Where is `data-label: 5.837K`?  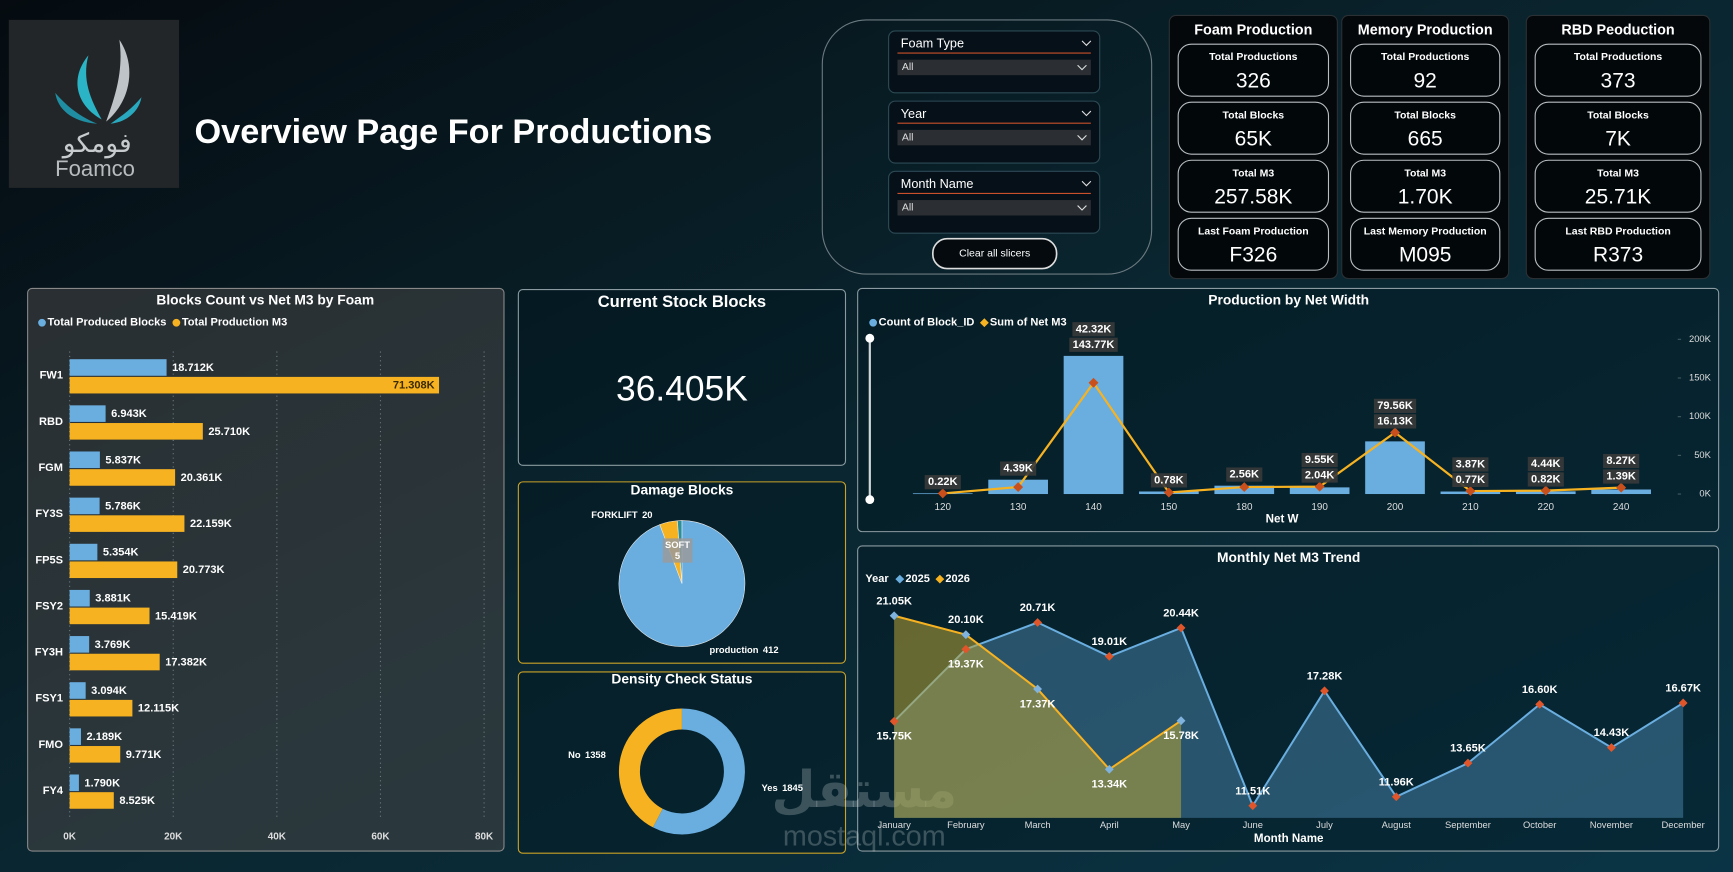
data-label: 5.837K is located at coordinates (123, 460).